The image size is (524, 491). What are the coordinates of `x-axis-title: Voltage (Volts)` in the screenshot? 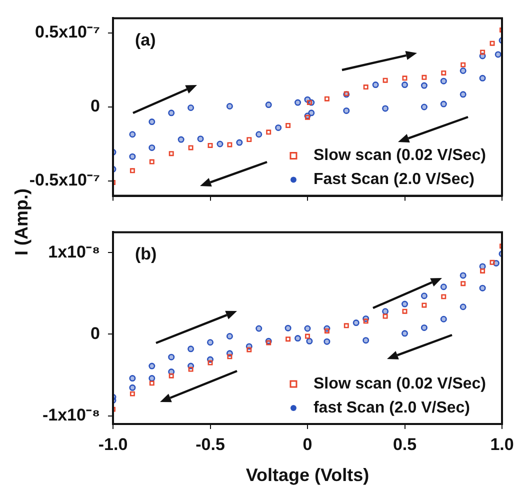 It's located at (308, 475).